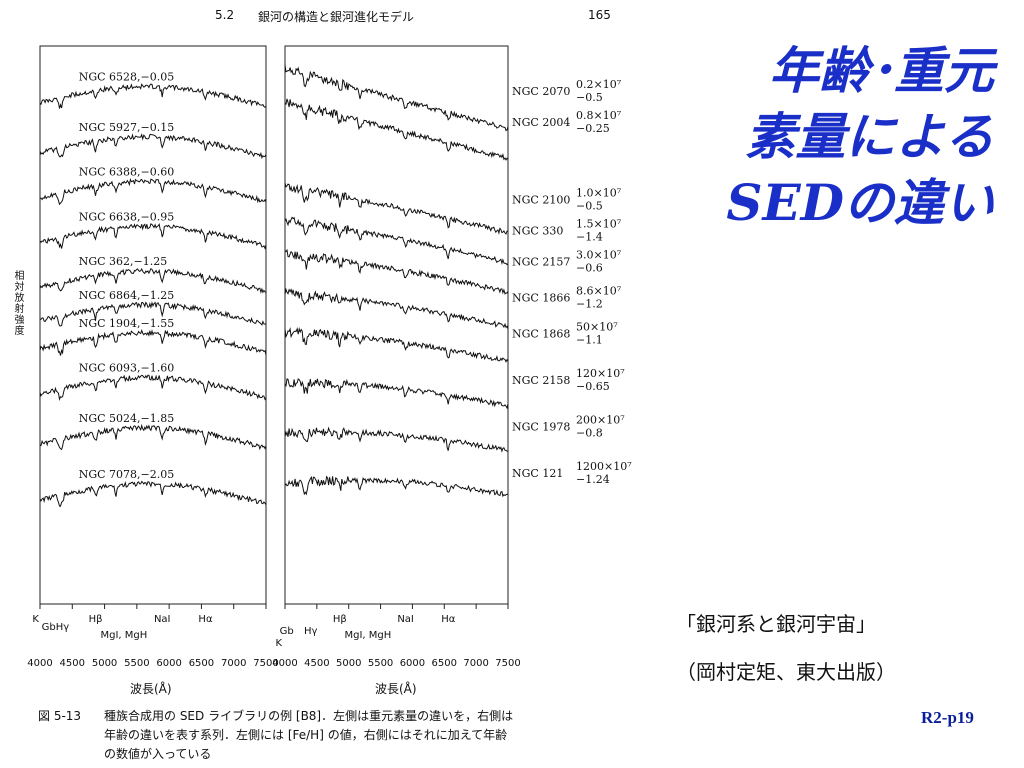 Image resolution: width=1024 pixels, height=768 pixels. Describe the element at coordinates (786, 672) in the screenshot. I see `book-reference-author: （岡村定矩、東大出版）` at that location.